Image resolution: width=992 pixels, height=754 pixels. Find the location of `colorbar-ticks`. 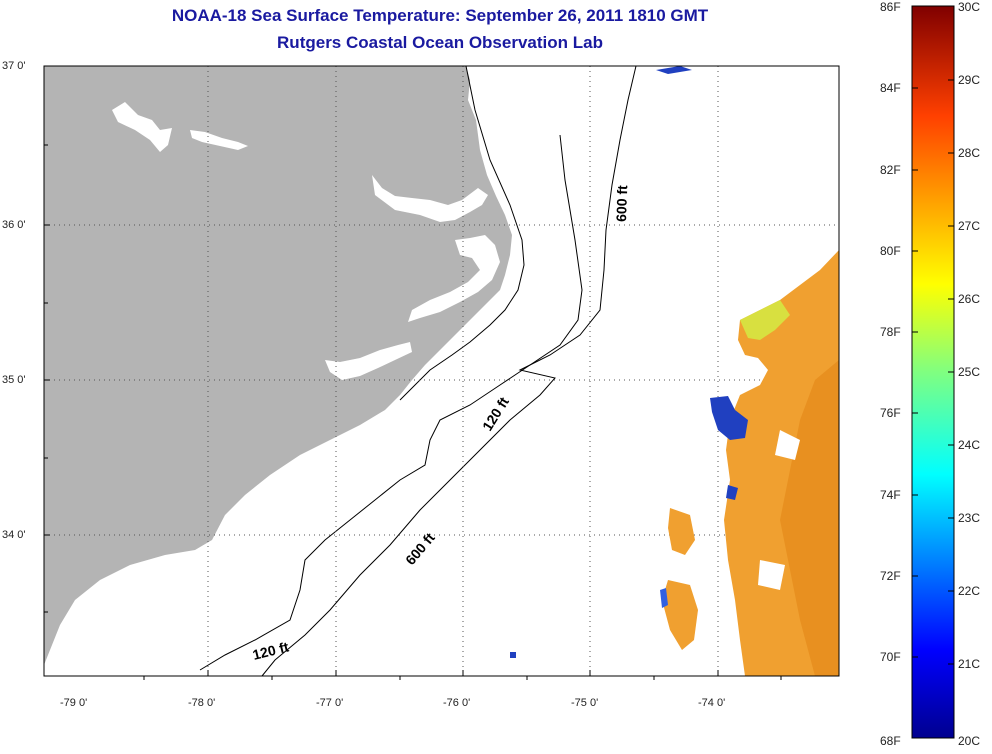

colorbar-ticks is located at coordinates (933, 372).